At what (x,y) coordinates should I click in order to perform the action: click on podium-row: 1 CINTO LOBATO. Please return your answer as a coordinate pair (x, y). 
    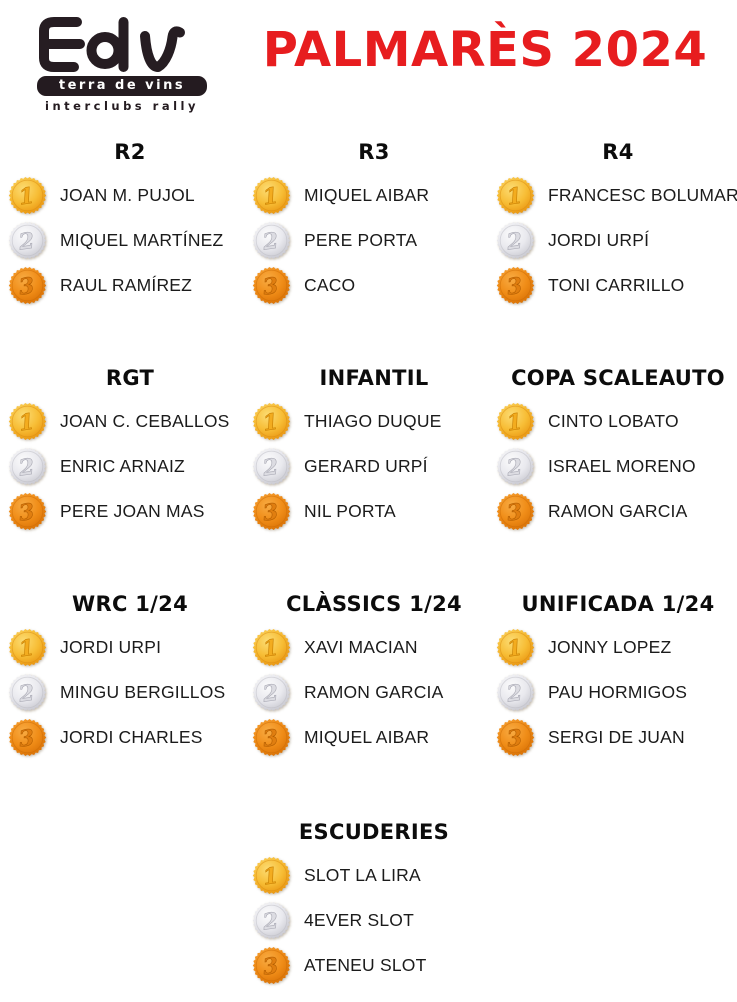
    Looking at the image, I should click on (616, 421).